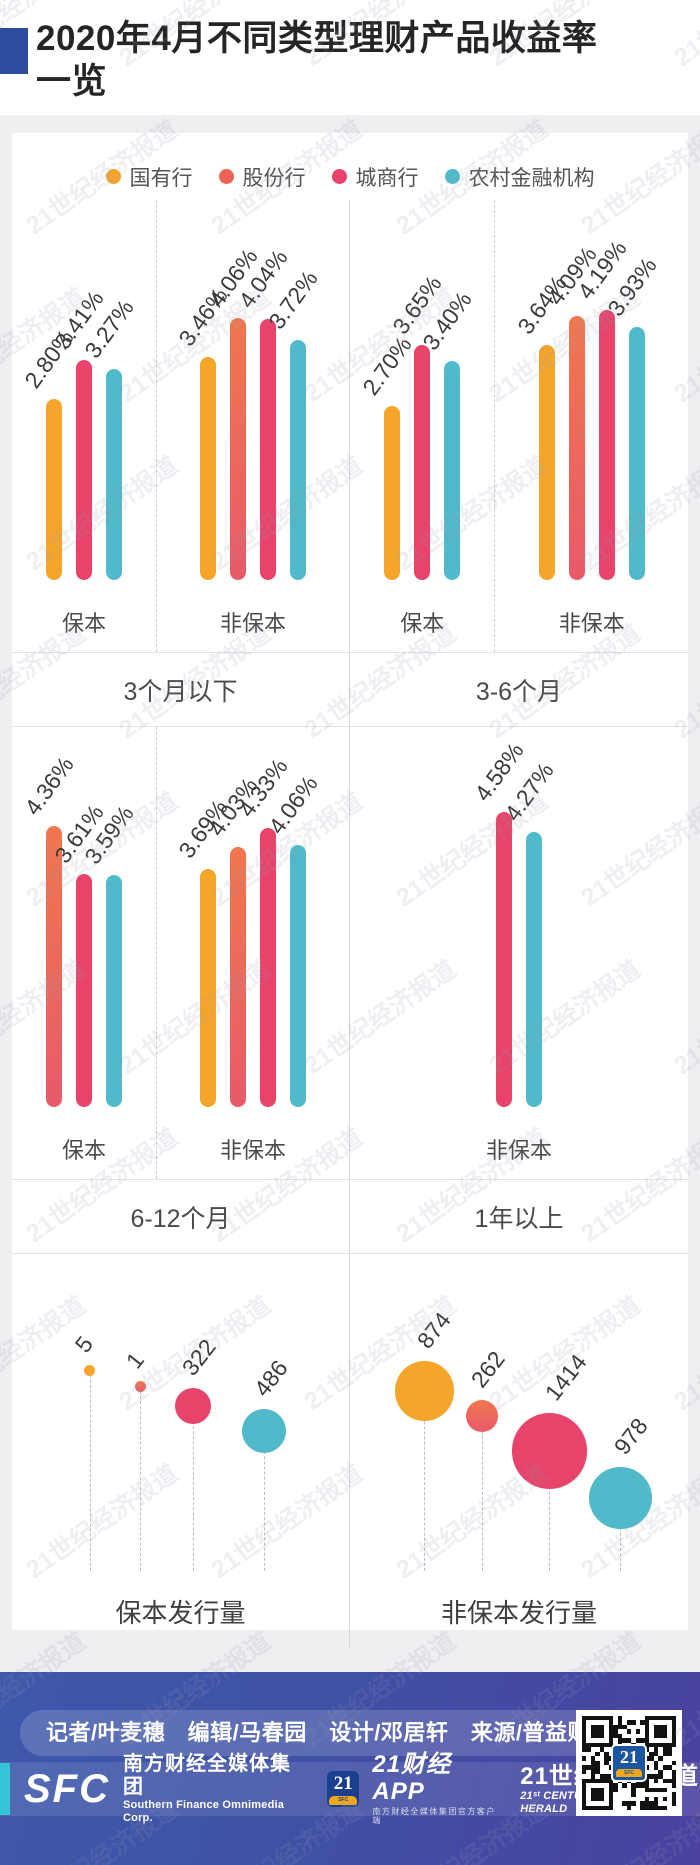  I want to click on legend-label: 城商行, so click(387, 178).